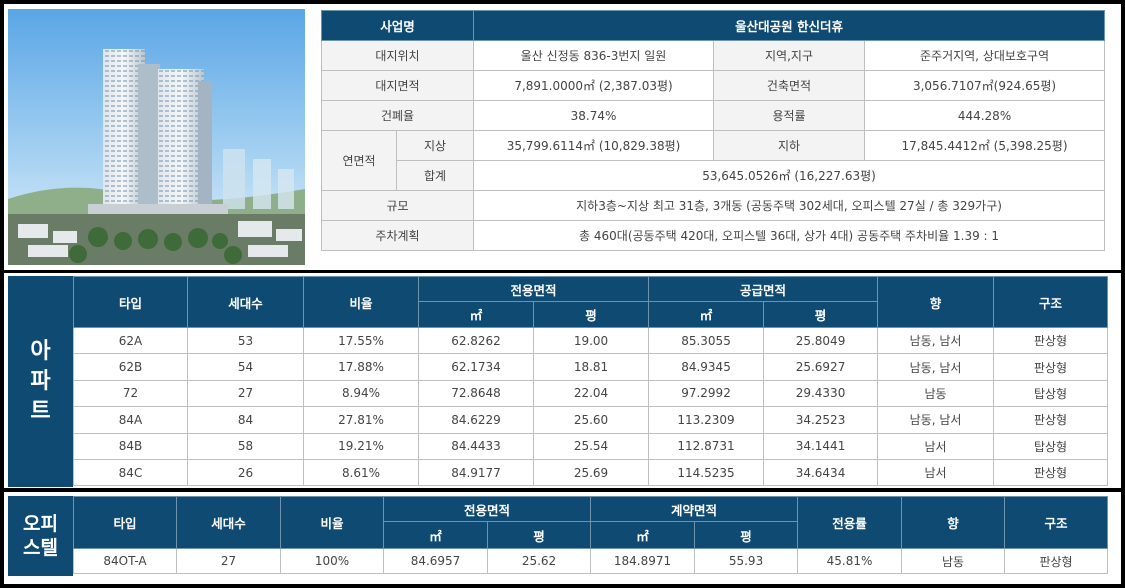 The image size is (1125, 588). Describe the element at coordinates (821, 472) in the screenshot. I see `table-cell: 34.6434` at that location.